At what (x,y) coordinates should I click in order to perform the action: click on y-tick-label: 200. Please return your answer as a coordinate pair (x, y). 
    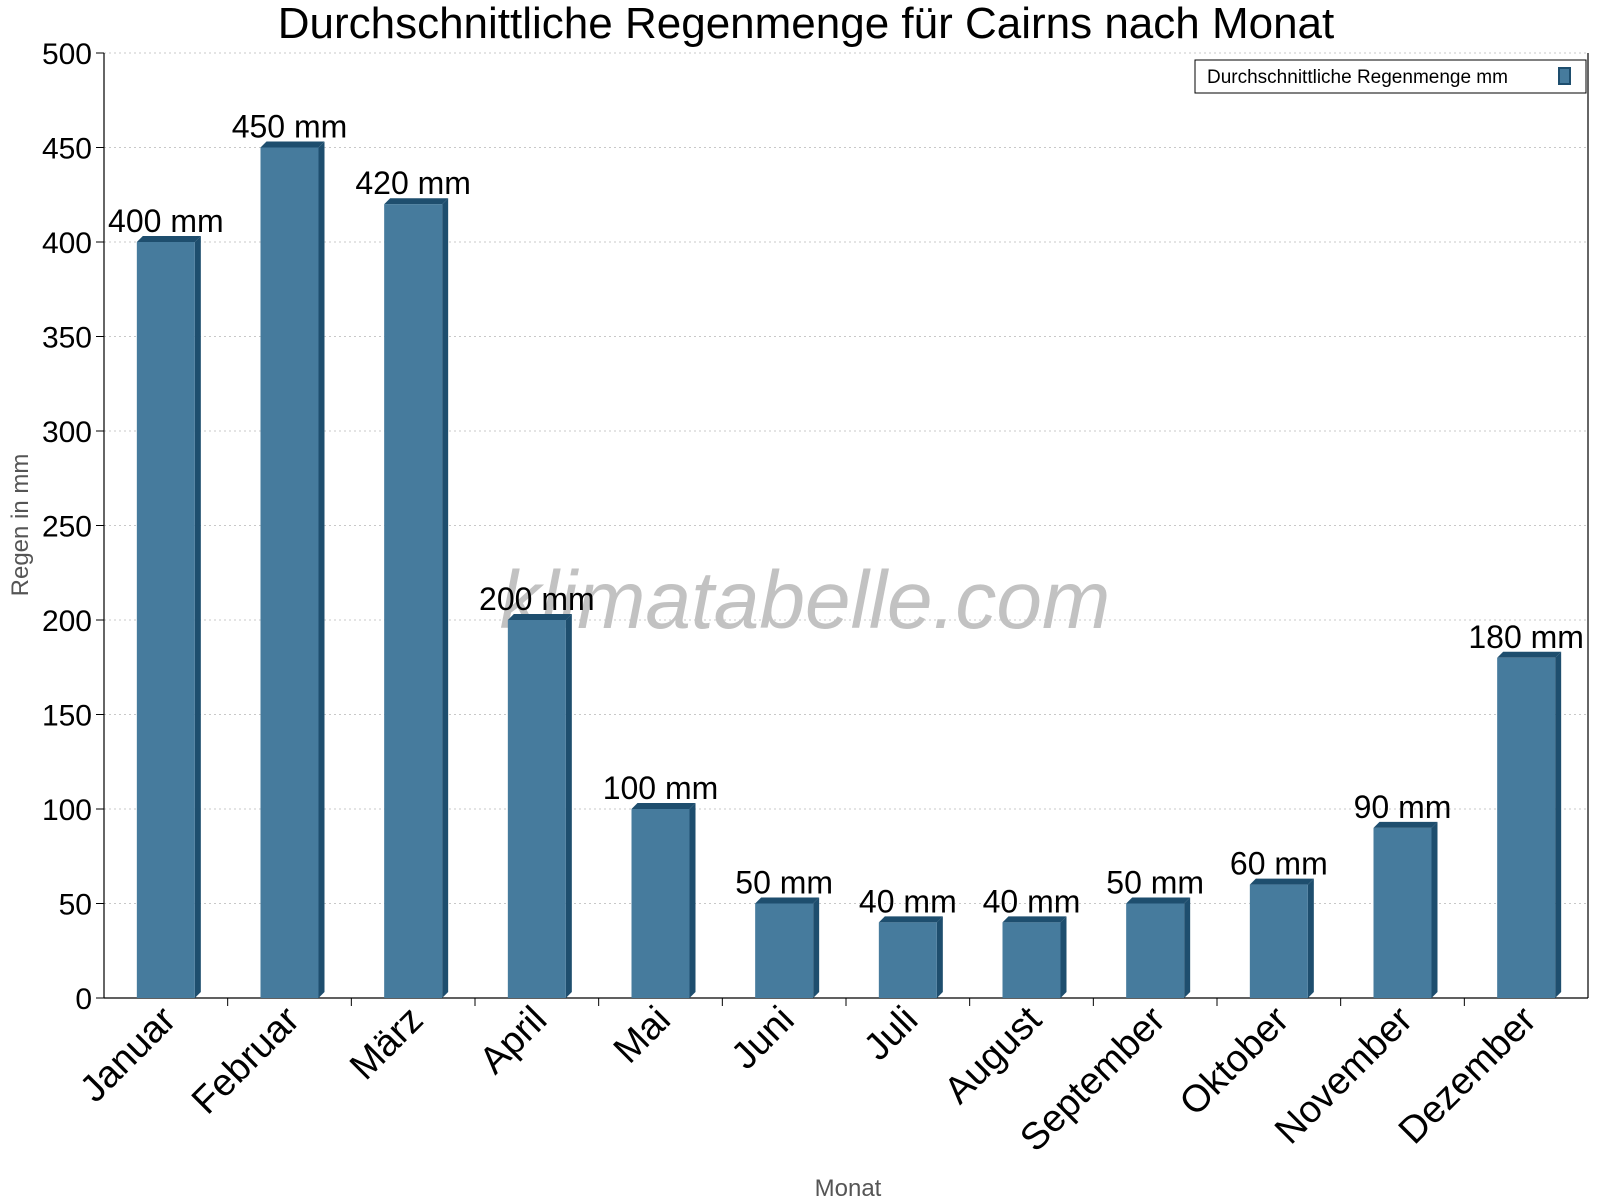
    Looking at the image, I should click on (67, 621).